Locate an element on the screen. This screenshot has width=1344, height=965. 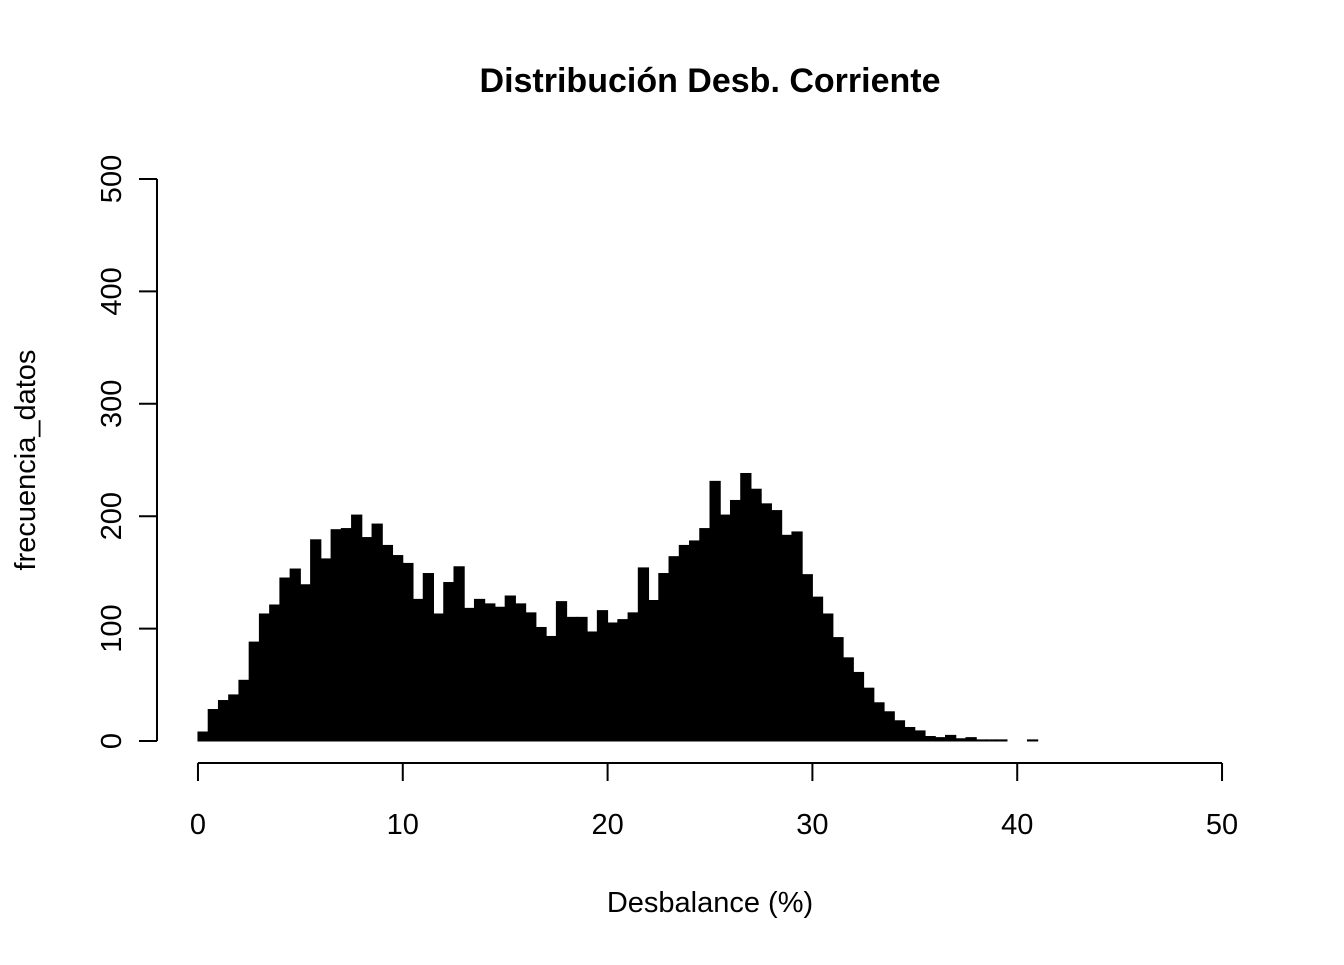
y-tick-label: 300 is located at coordinates (112, 404).